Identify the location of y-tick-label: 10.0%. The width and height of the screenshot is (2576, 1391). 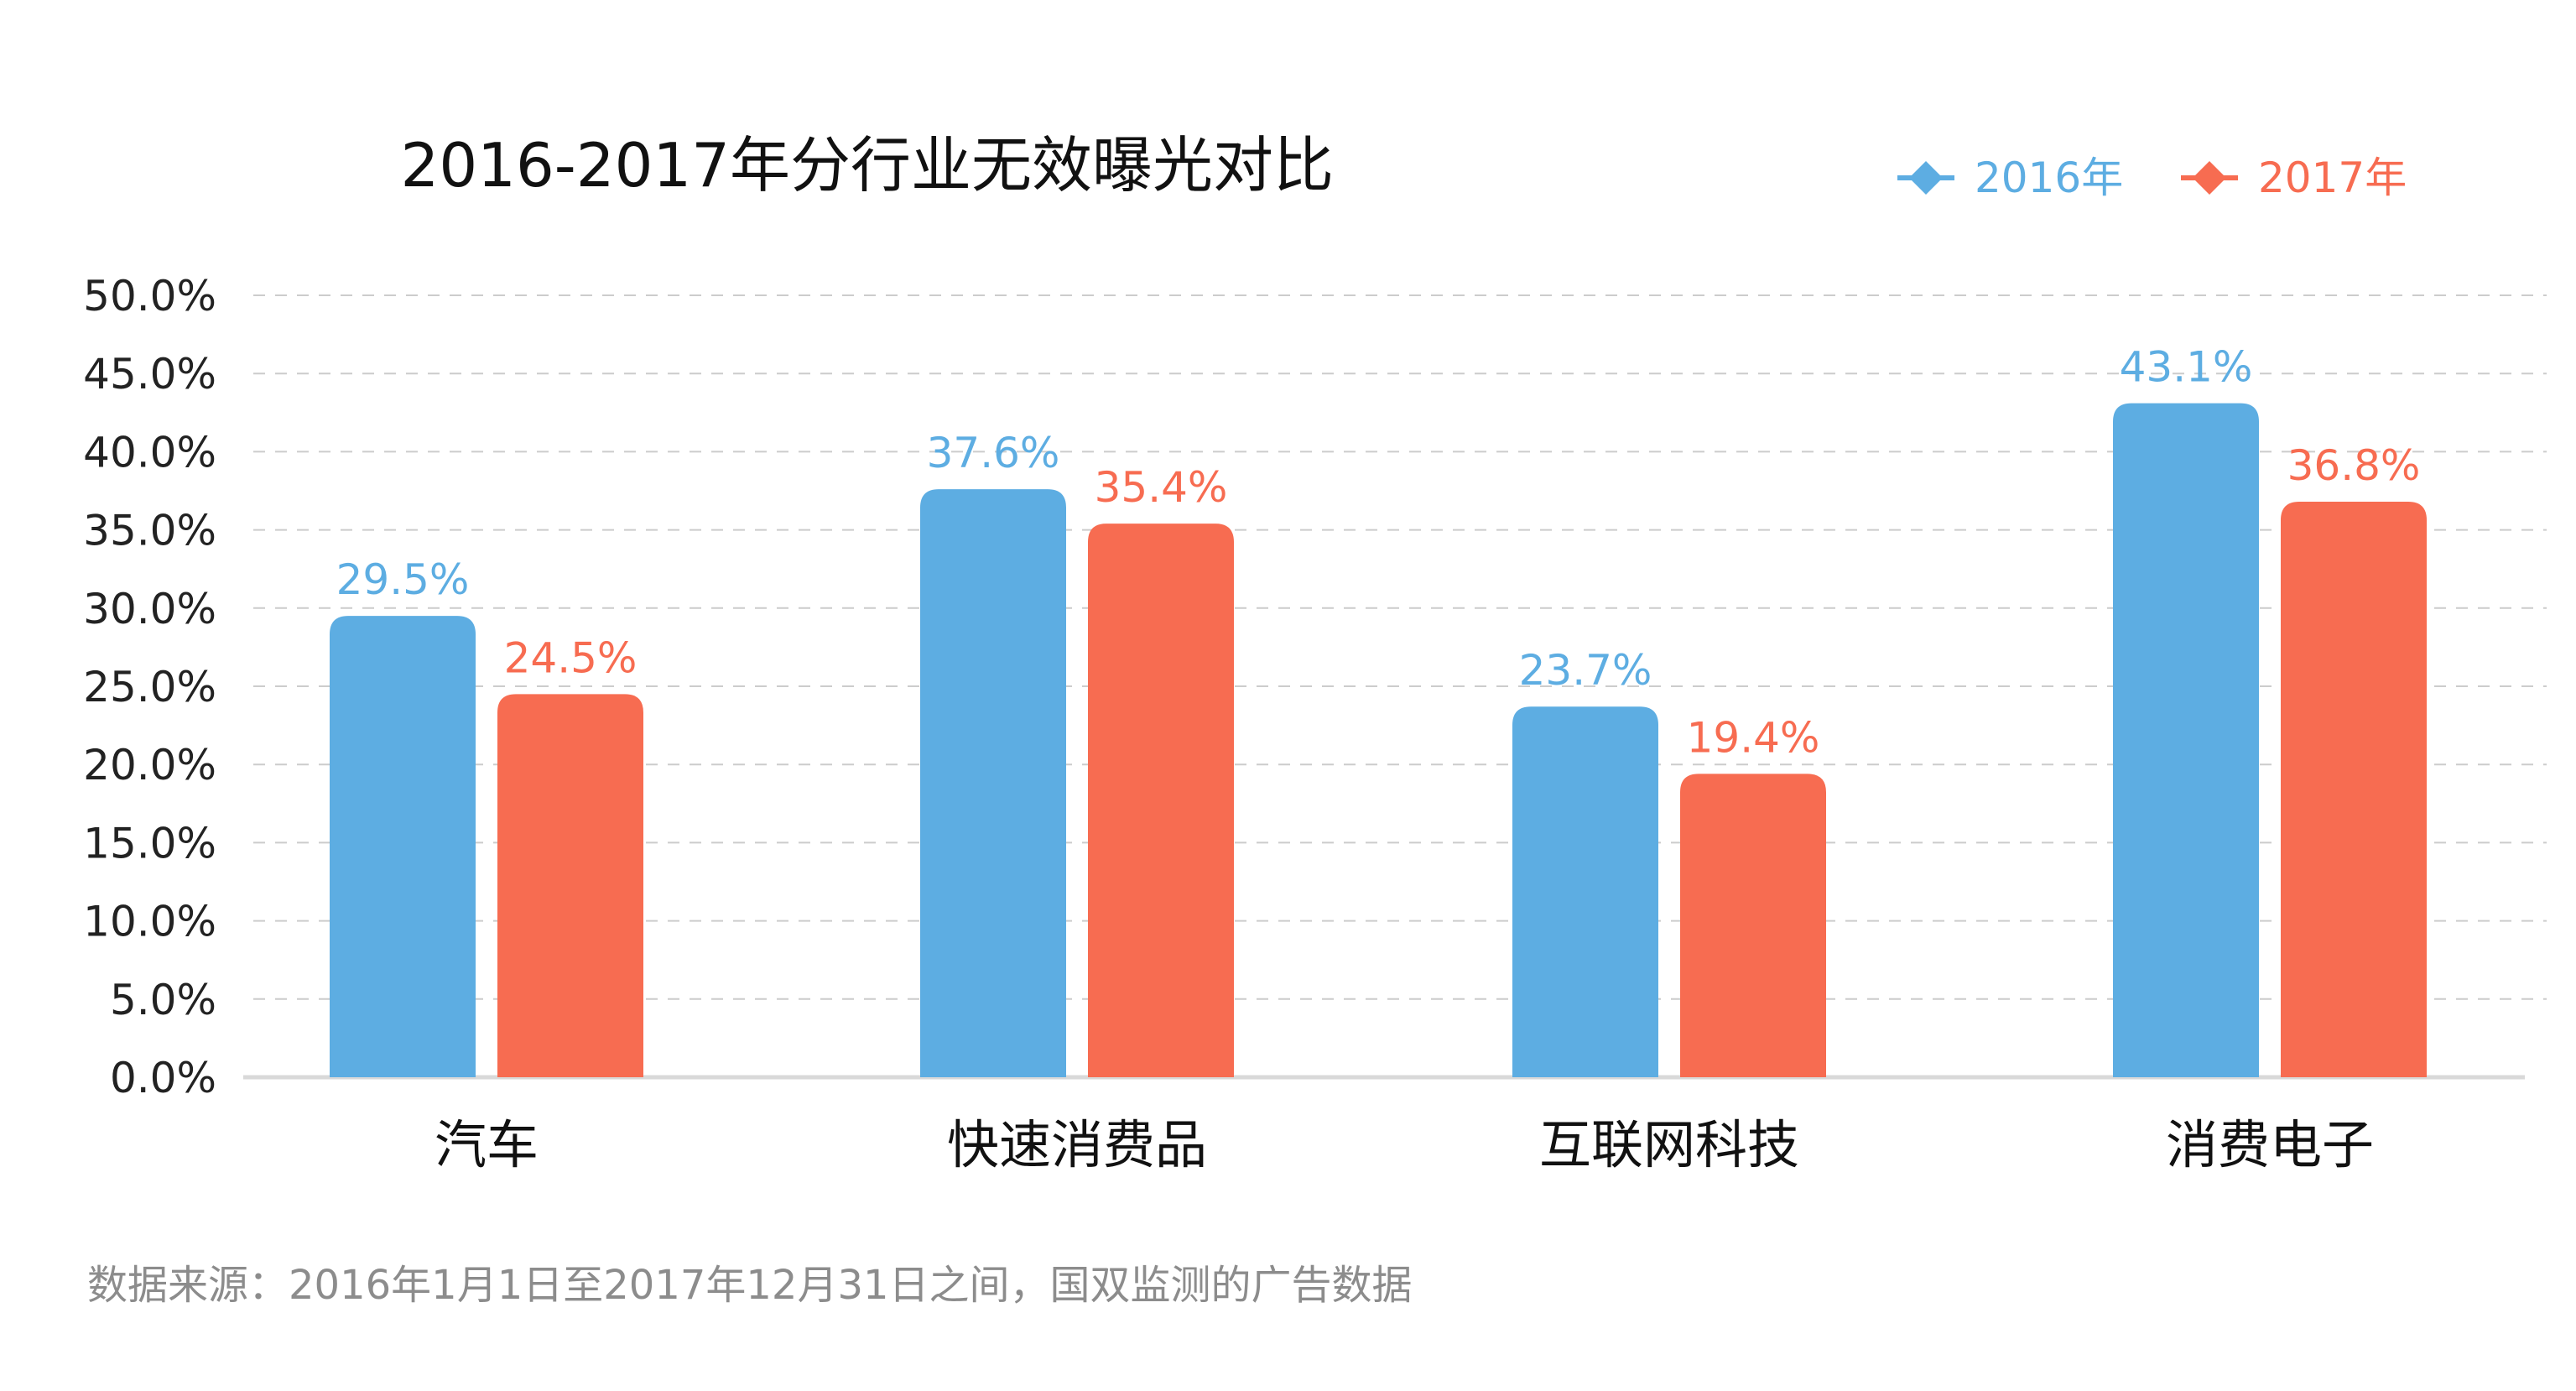
(149, 922).